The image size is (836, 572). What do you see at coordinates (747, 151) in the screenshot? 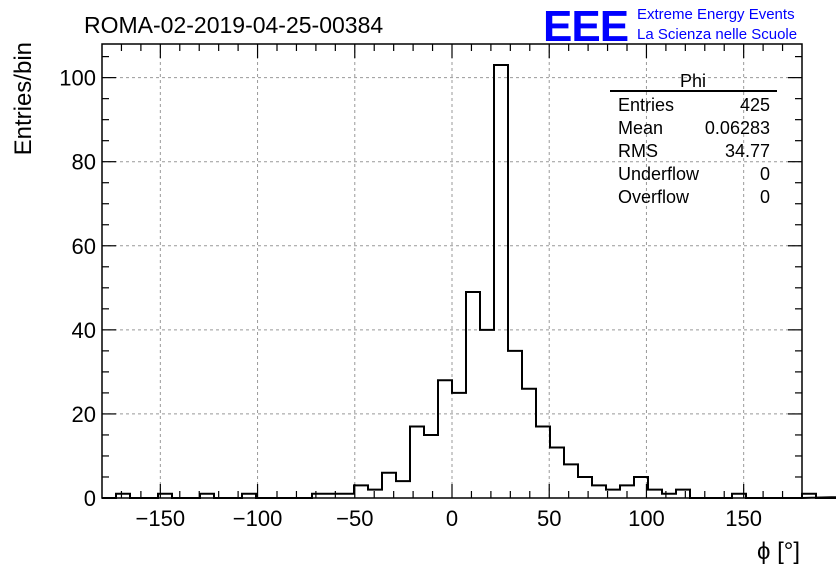
I see `stats-row-value: 34.77` at bounding box center [747, 151].